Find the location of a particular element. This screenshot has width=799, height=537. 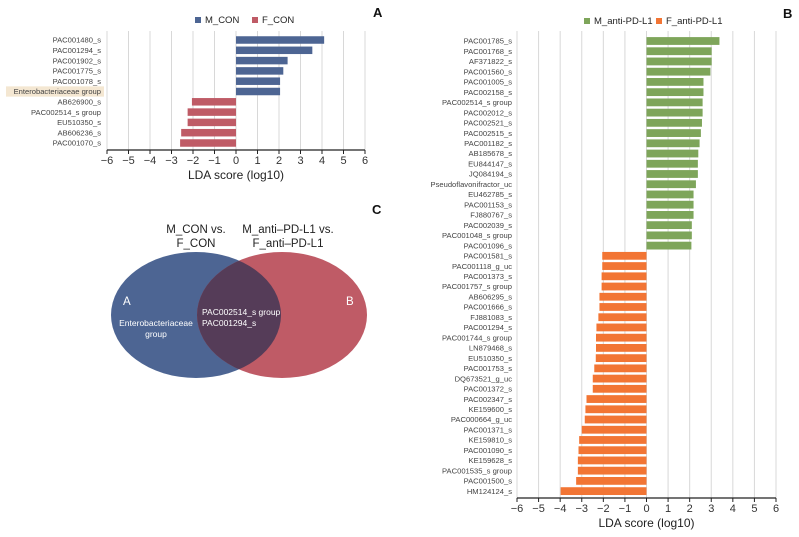

tick-label: −5 is located at coordinates (128, 161).